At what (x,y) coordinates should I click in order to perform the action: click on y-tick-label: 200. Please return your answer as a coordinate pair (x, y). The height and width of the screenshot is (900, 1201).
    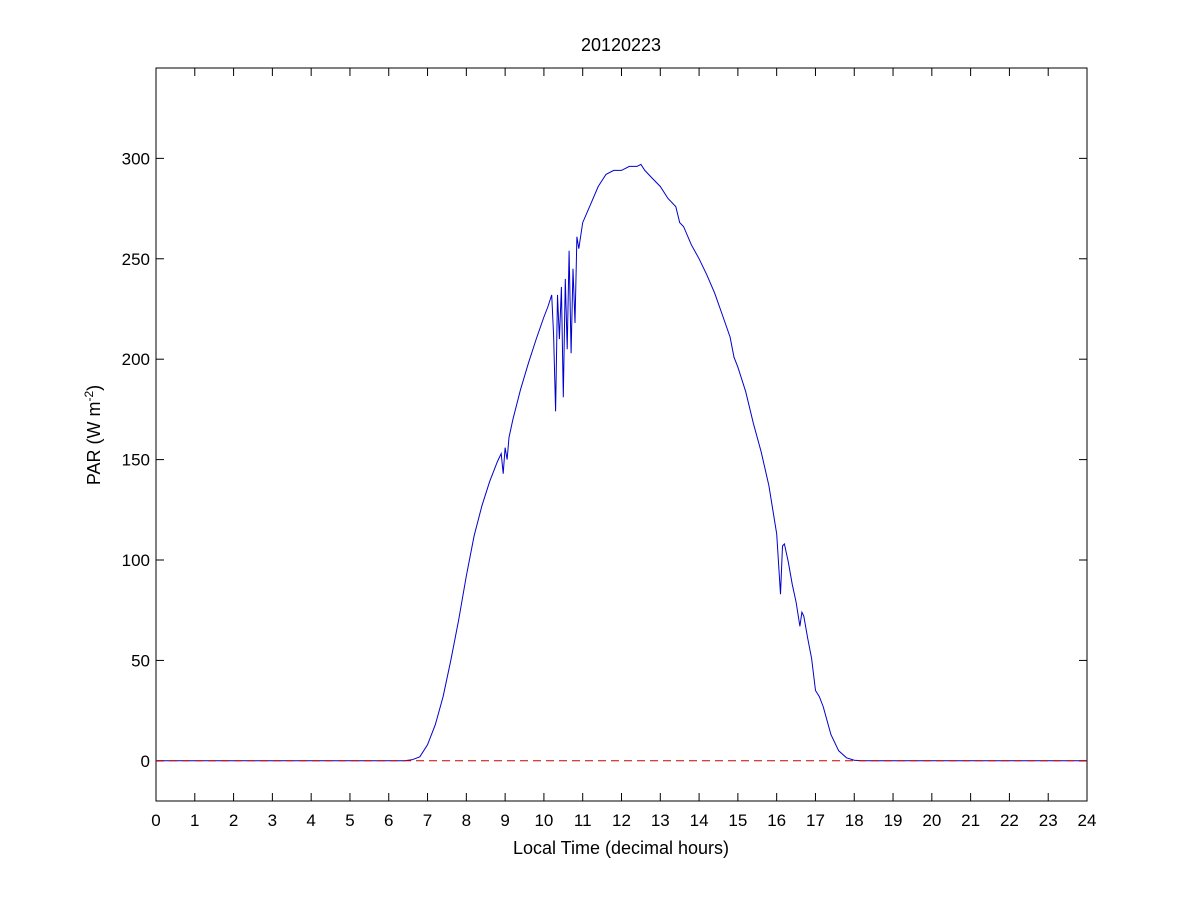
    Looking at the image, I should click on (136, 359).